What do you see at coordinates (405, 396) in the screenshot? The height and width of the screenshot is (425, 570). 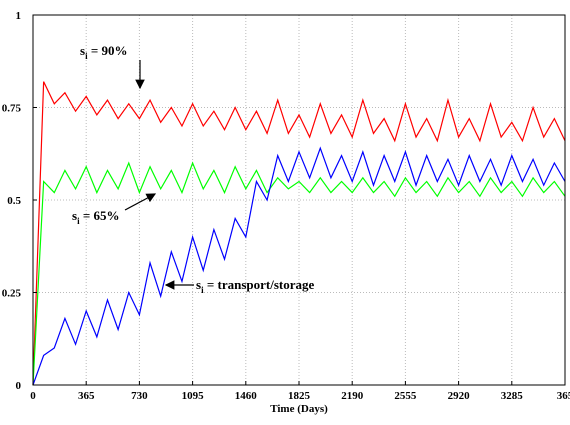 I see `x-tick-label: 2555` at bounding box center [405, 396].